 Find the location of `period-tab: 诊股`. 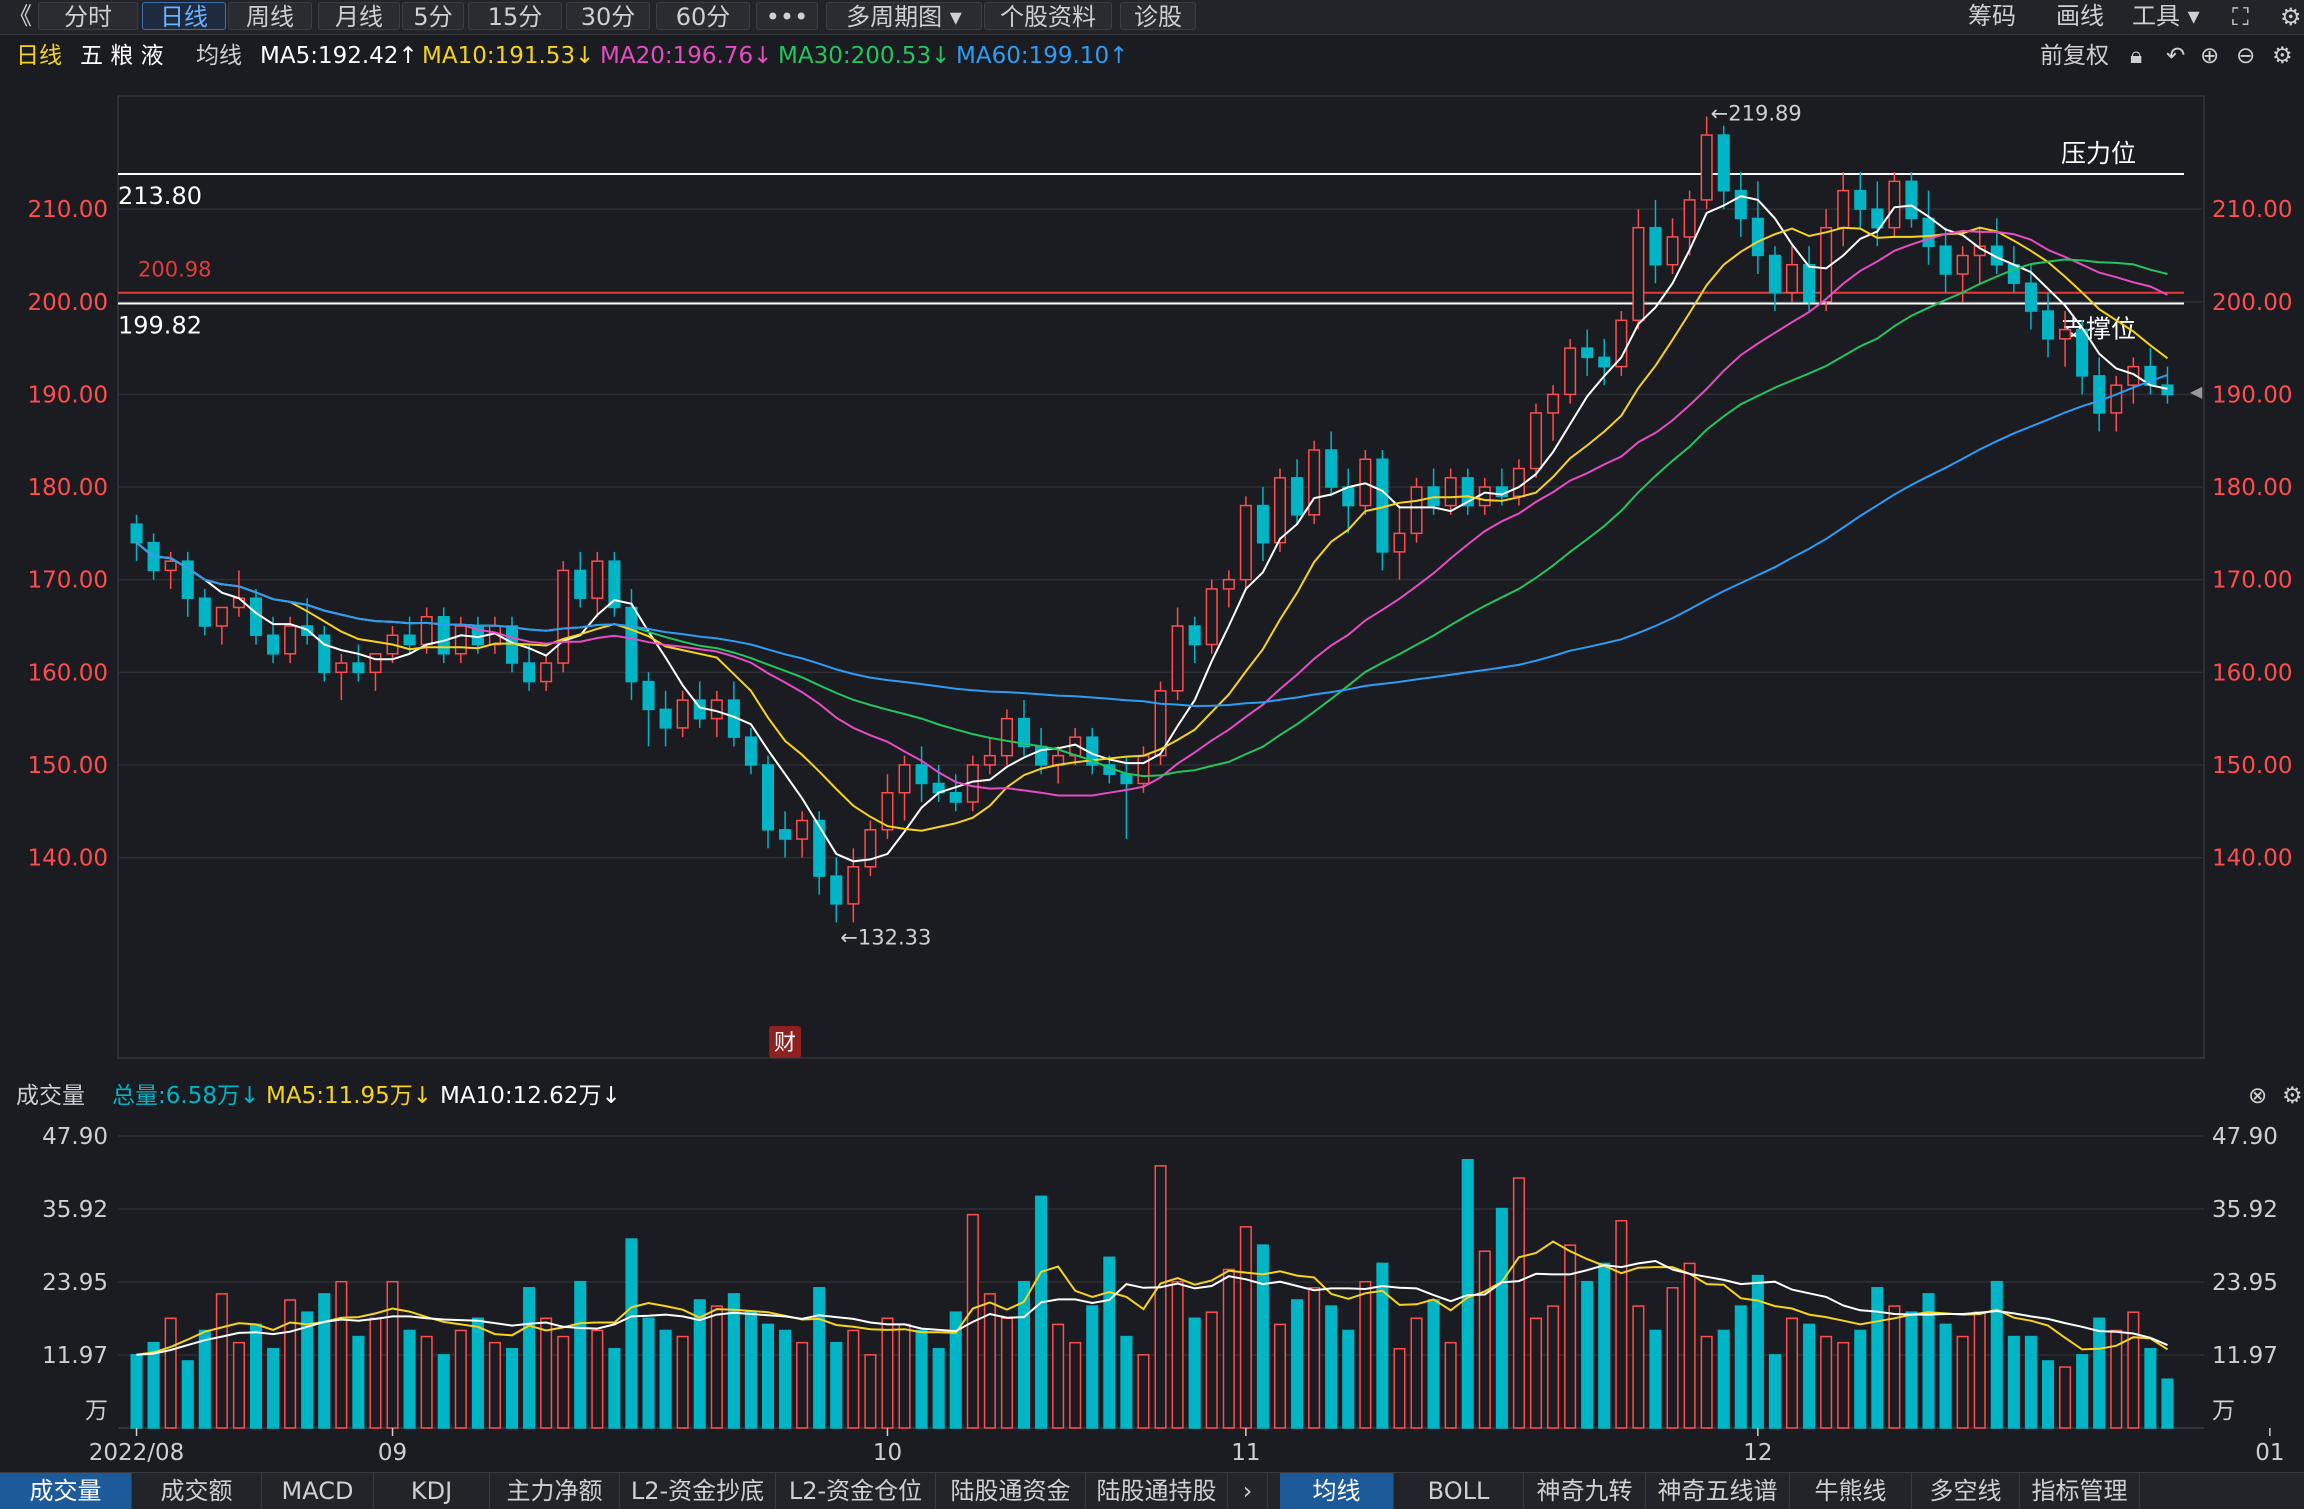

period-tab: 诊股 is located at coordinates (1158, 16).